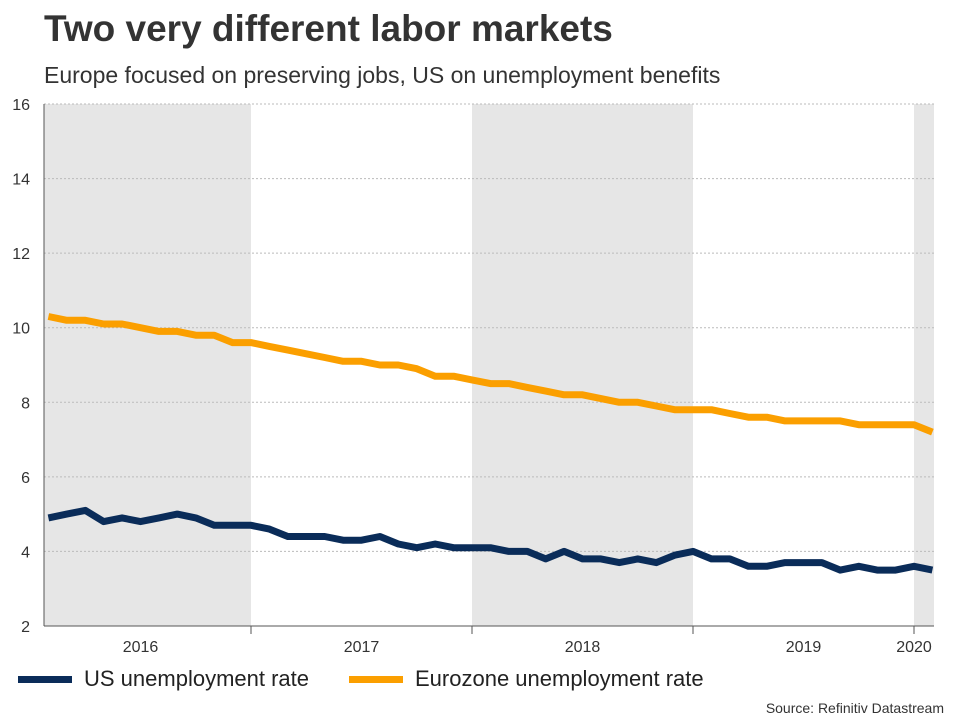  What do you see at coordinates (328, 28) in the screenshot?
I see `chart-title: Two very different labor markets` at bounding box center [328, 28].